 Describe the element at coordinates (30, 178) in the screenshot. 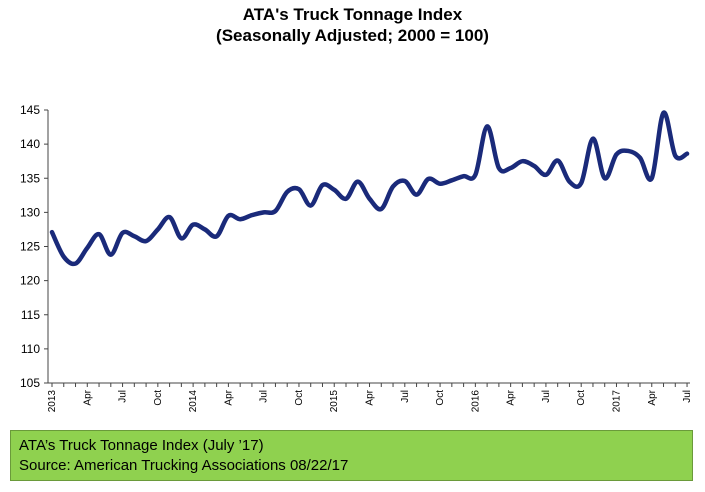

I see `y-tick-label: 135` at that location.